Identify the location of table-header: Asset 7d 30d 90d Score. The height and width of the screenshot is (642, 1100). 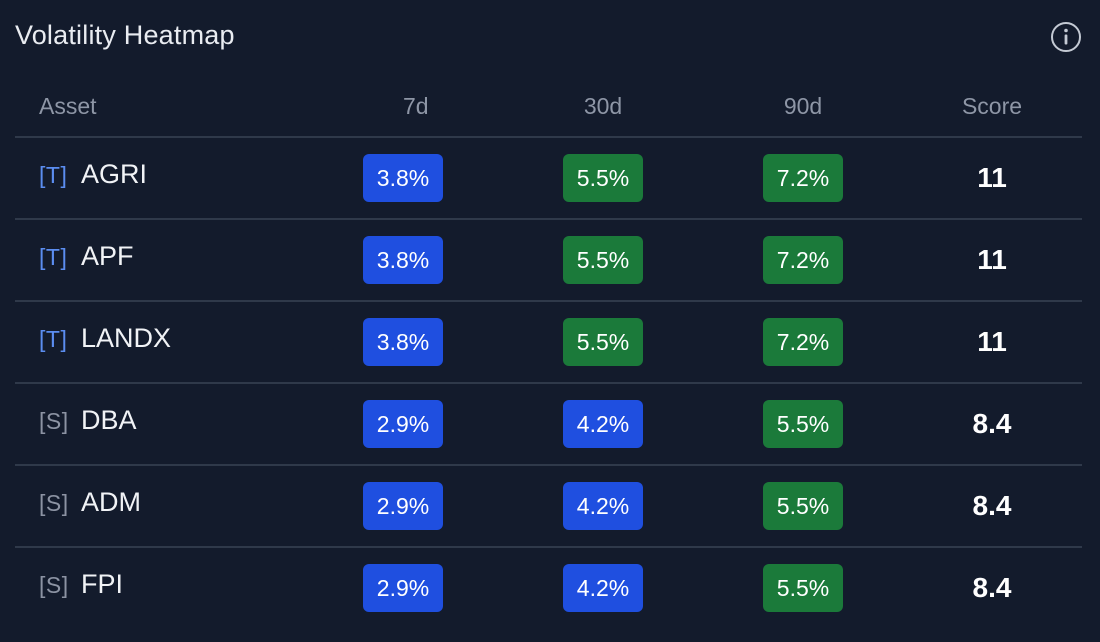
(548, 104).